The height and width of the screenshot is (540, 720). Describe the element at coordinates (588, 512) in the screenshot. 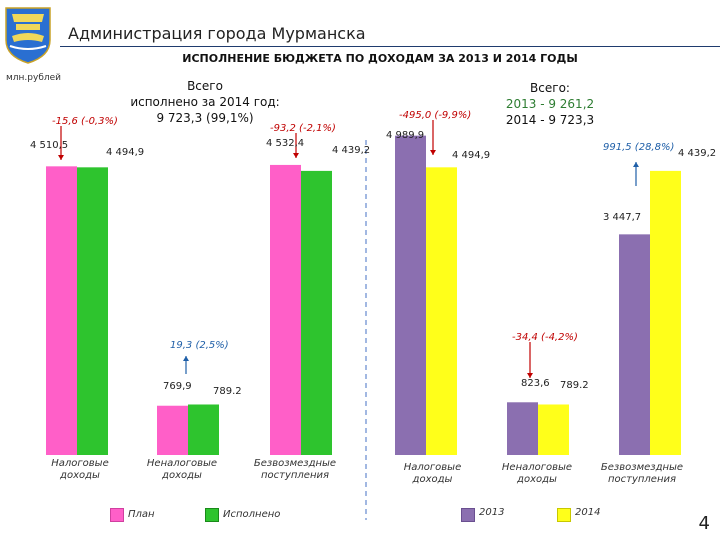

I see `legend-2014-label: 2014` at that location.